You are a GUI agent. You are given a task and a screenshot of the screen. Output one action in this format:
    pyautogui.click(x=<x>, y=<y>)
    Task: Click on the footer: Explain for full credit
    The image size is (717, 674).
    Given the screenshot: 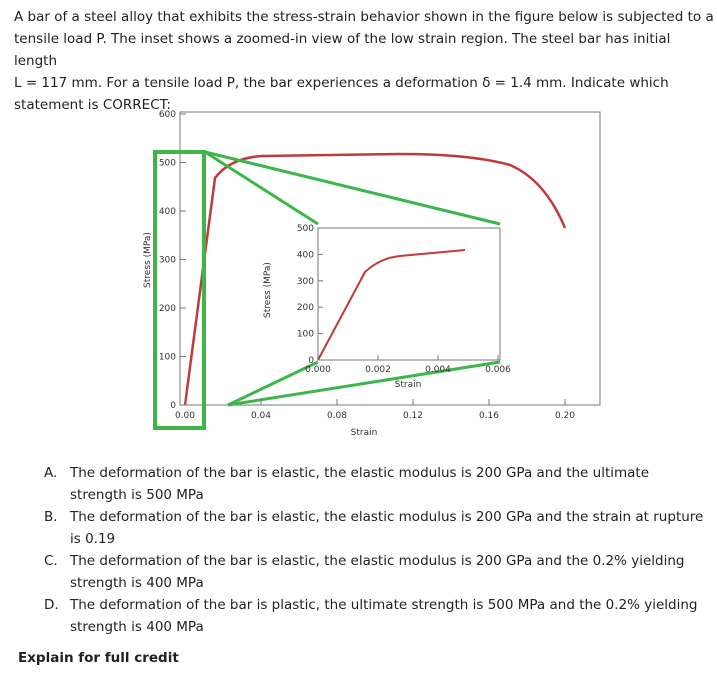 What is the action you would take?
    pyautogui.click(x=98, y=658)
    